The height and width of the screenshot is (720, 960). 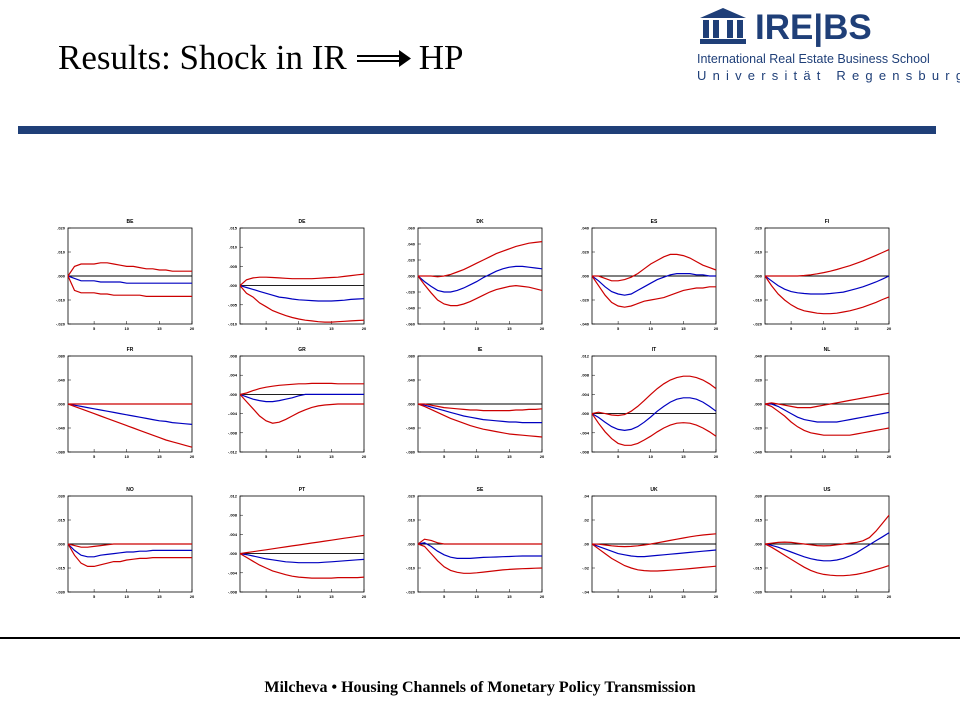 I want to click on y-tick-label: -.040, so click(x=411, y=428).